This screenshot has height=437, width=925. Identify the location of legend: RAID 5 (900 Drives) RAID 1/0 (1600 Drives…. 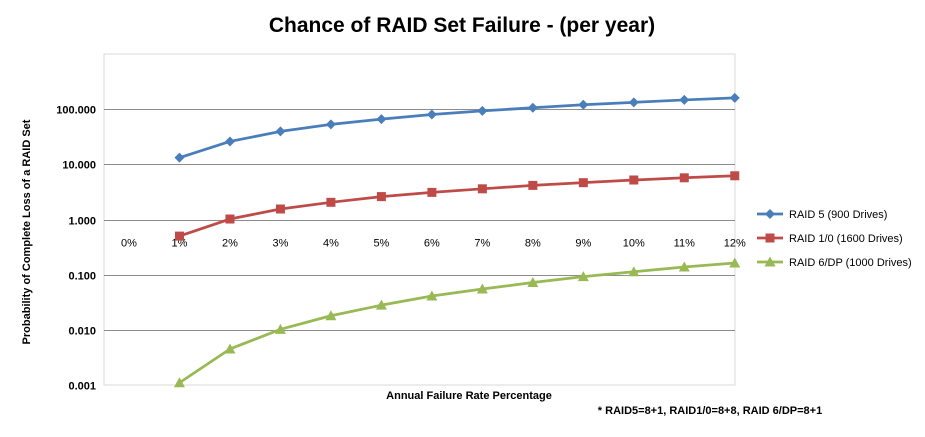
(834, 239).